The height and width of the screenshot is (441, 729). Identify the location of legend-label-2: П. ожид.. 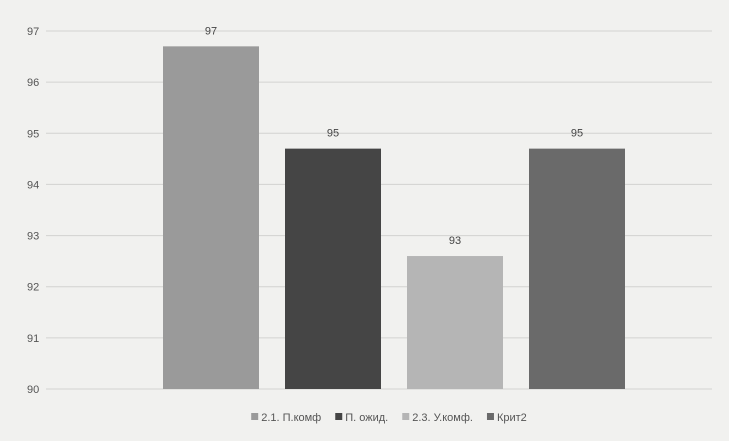
(366, 418).